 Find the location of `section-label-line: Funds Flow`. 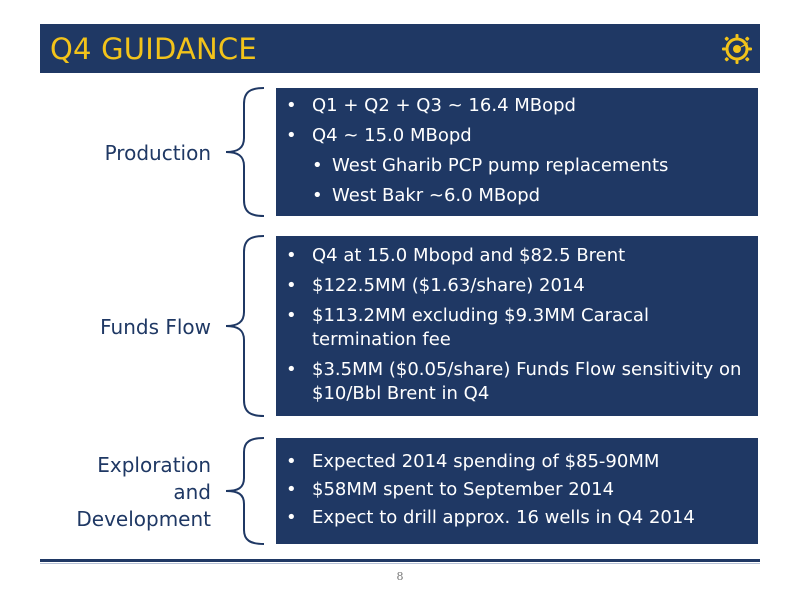

section-label-line: Funds Flow is located at coordinates (155, 327).